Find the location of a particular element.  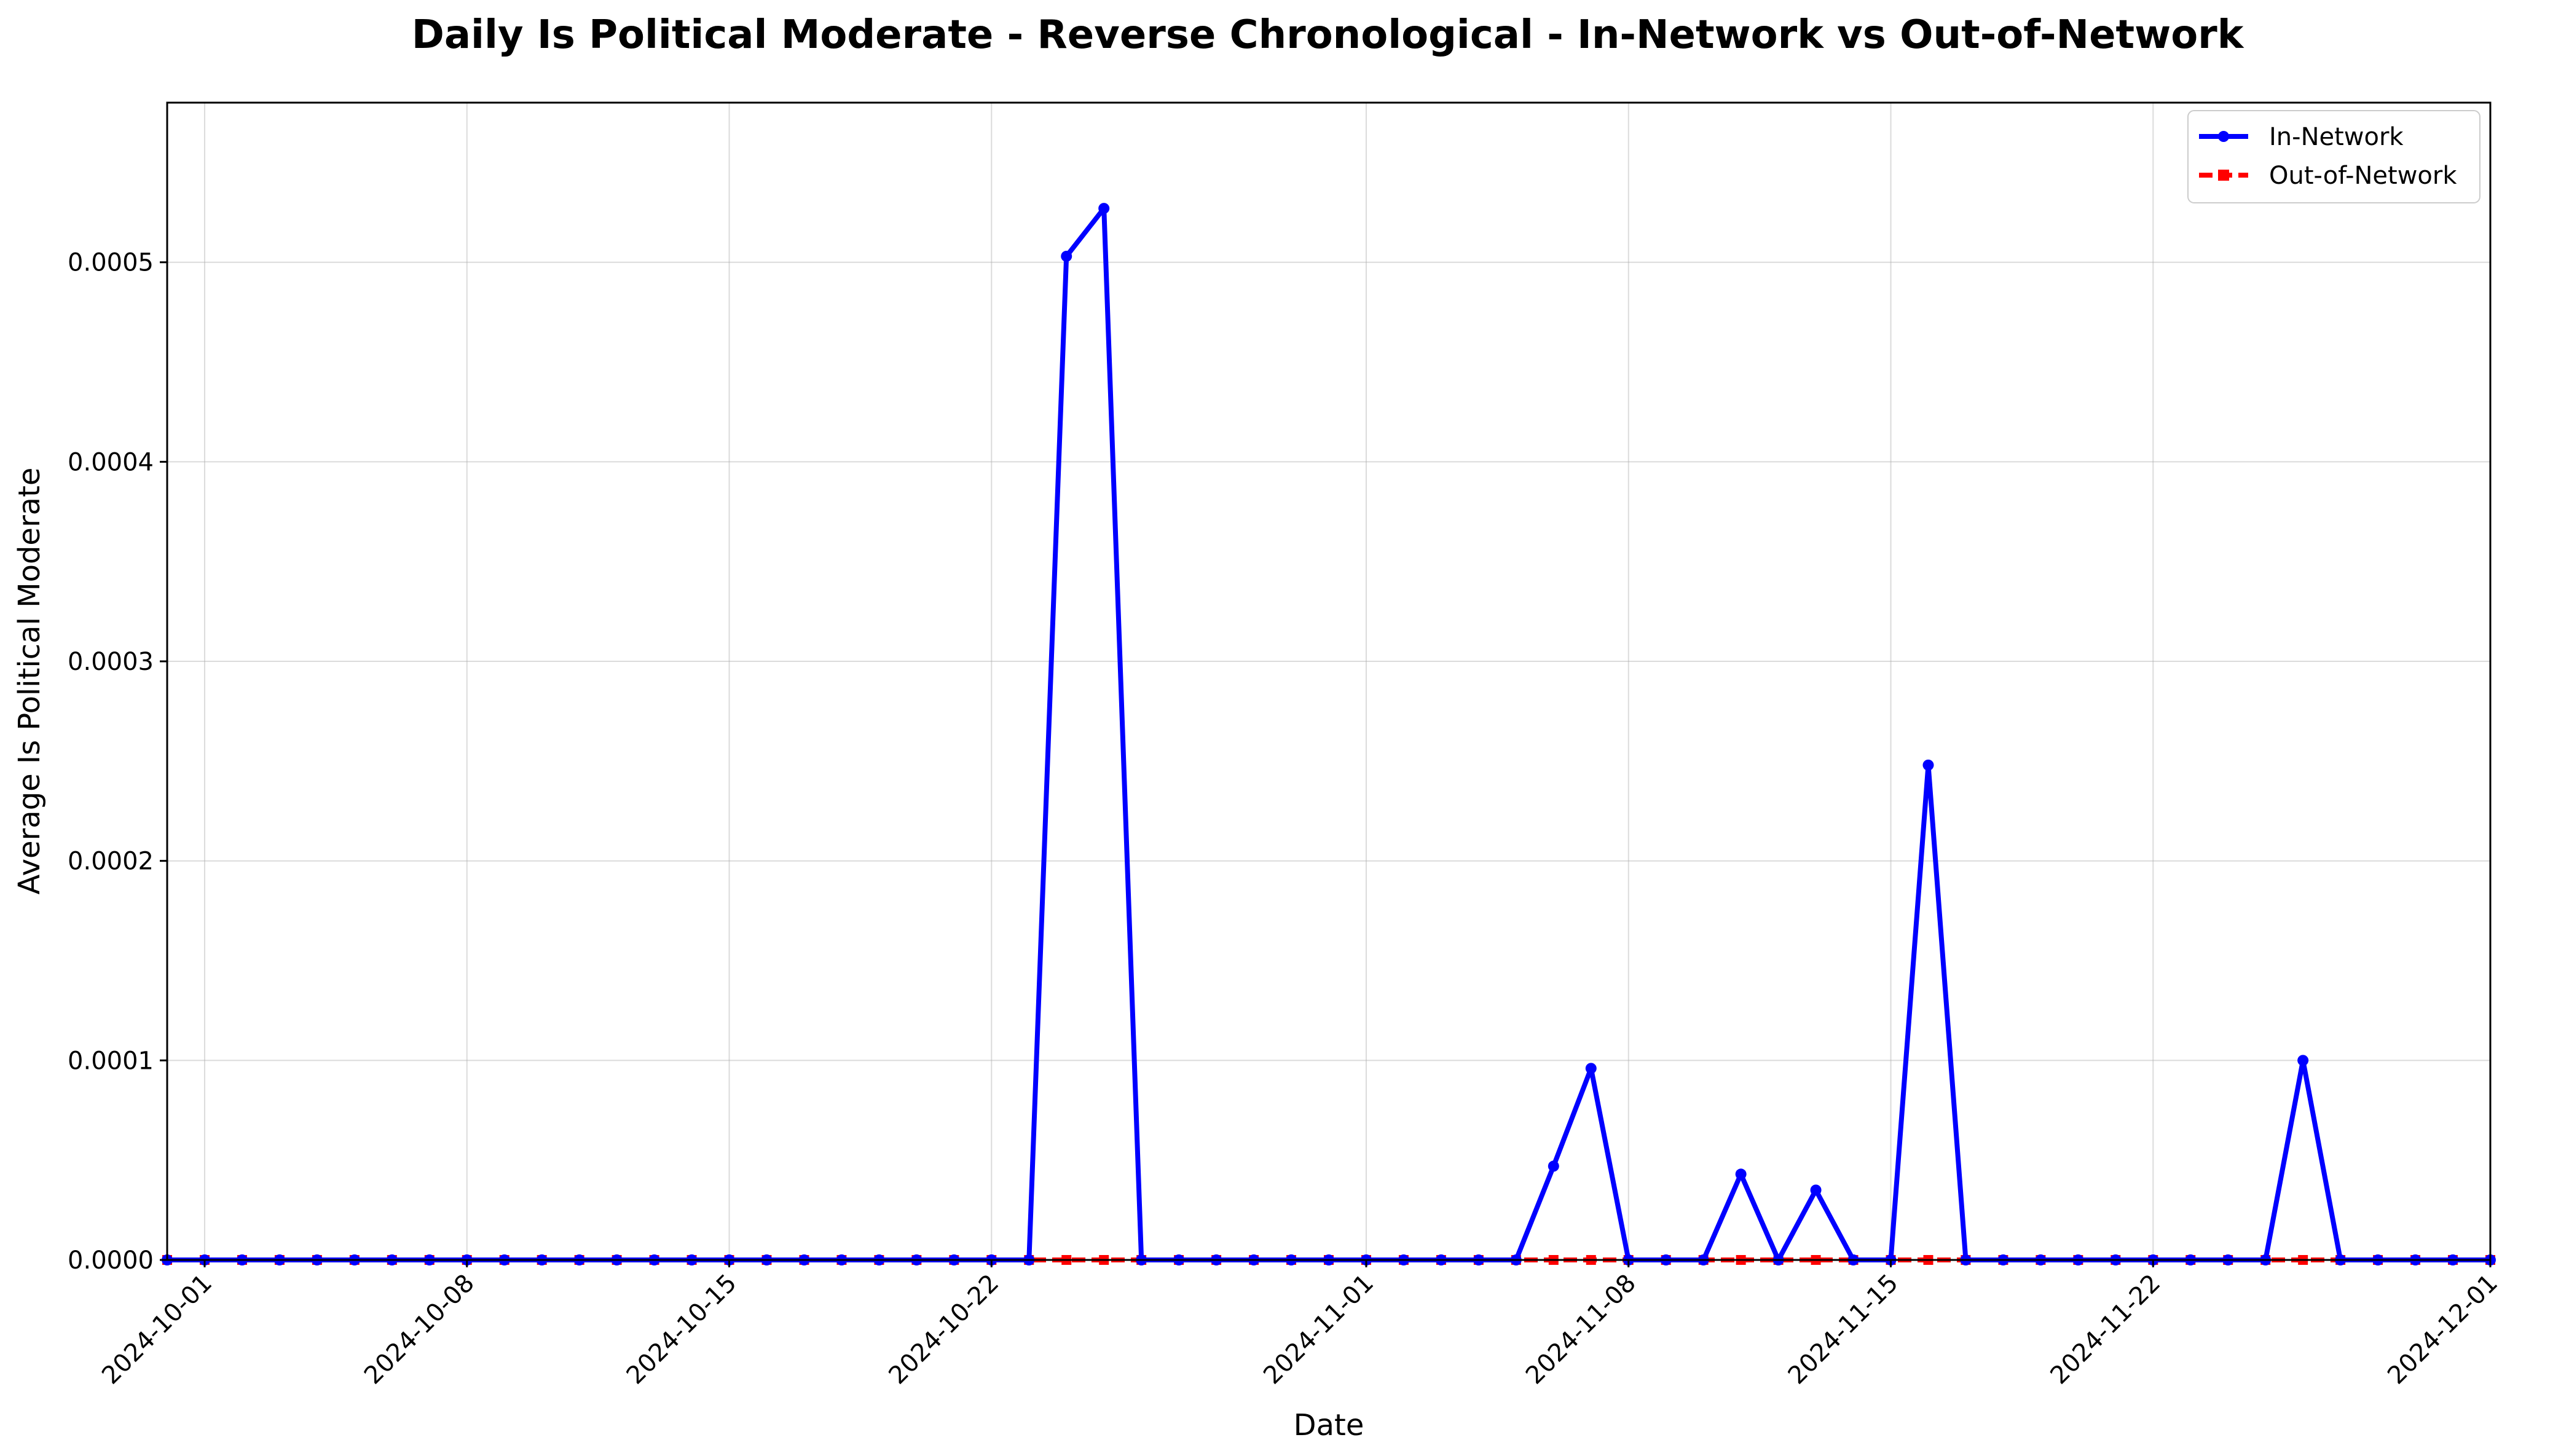

y-tick-label: 0.0003 is located at coordinates (111, 662).